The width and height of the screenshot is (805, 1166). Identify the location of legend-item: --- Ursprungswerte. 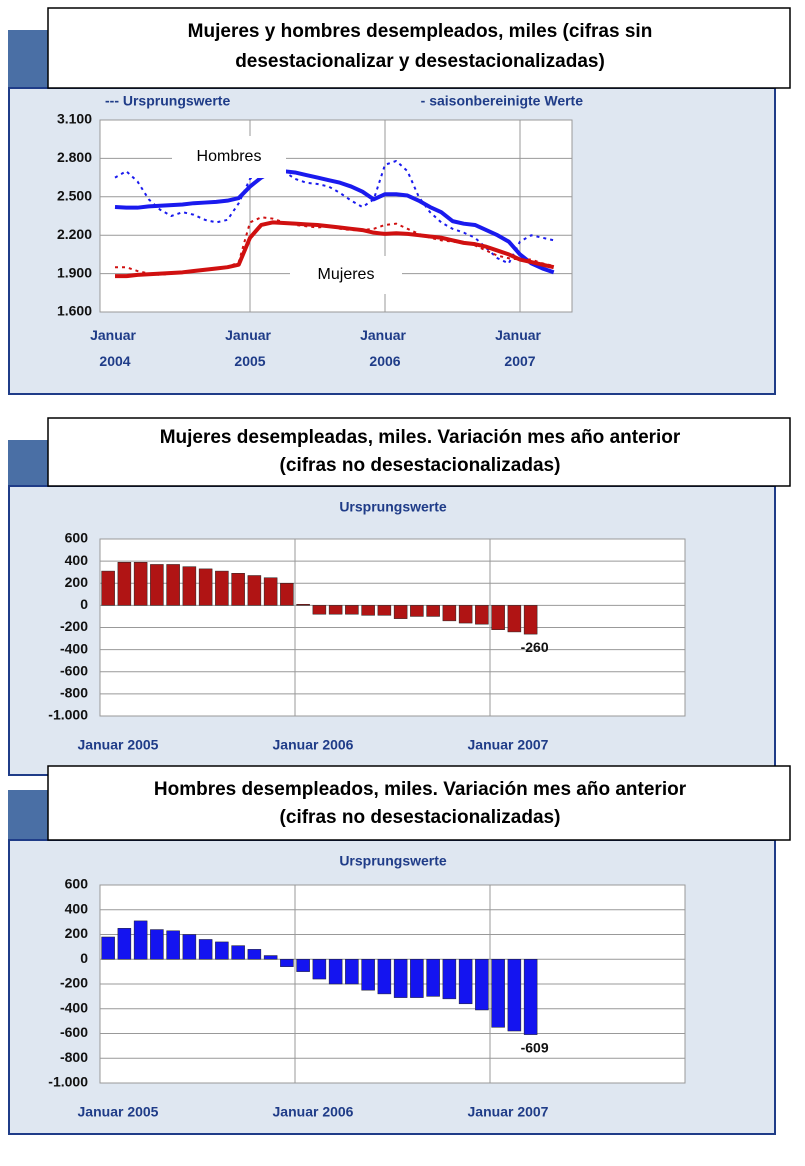
(167, 101).